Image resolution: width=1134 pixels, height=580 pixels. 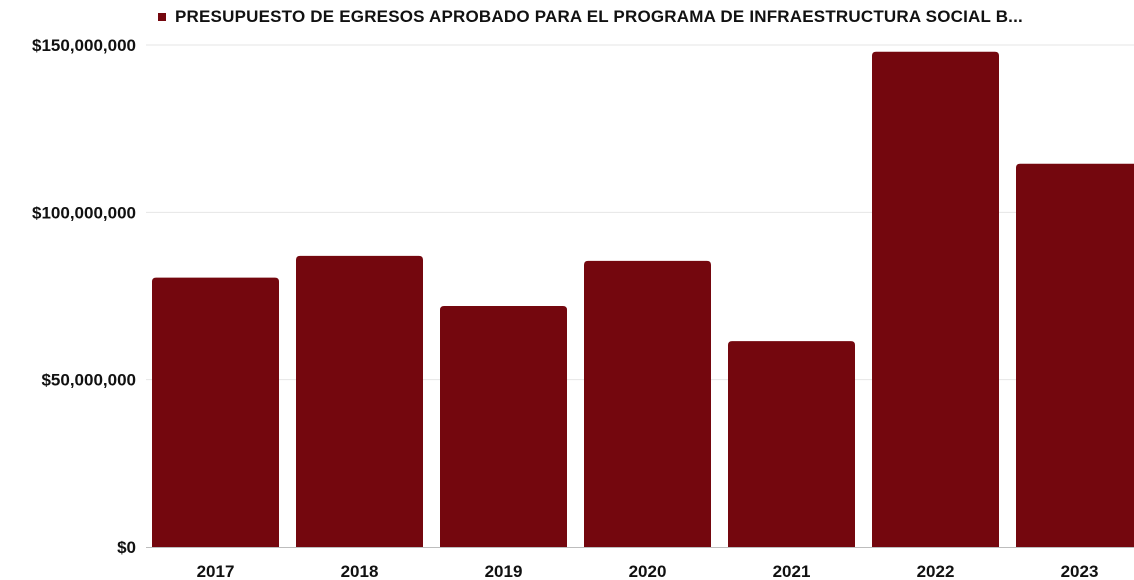 I want to click on x-axis-tick-labels: 2017 2018 2019 2020 2021 2022 2023, so click(x=648, y=571).